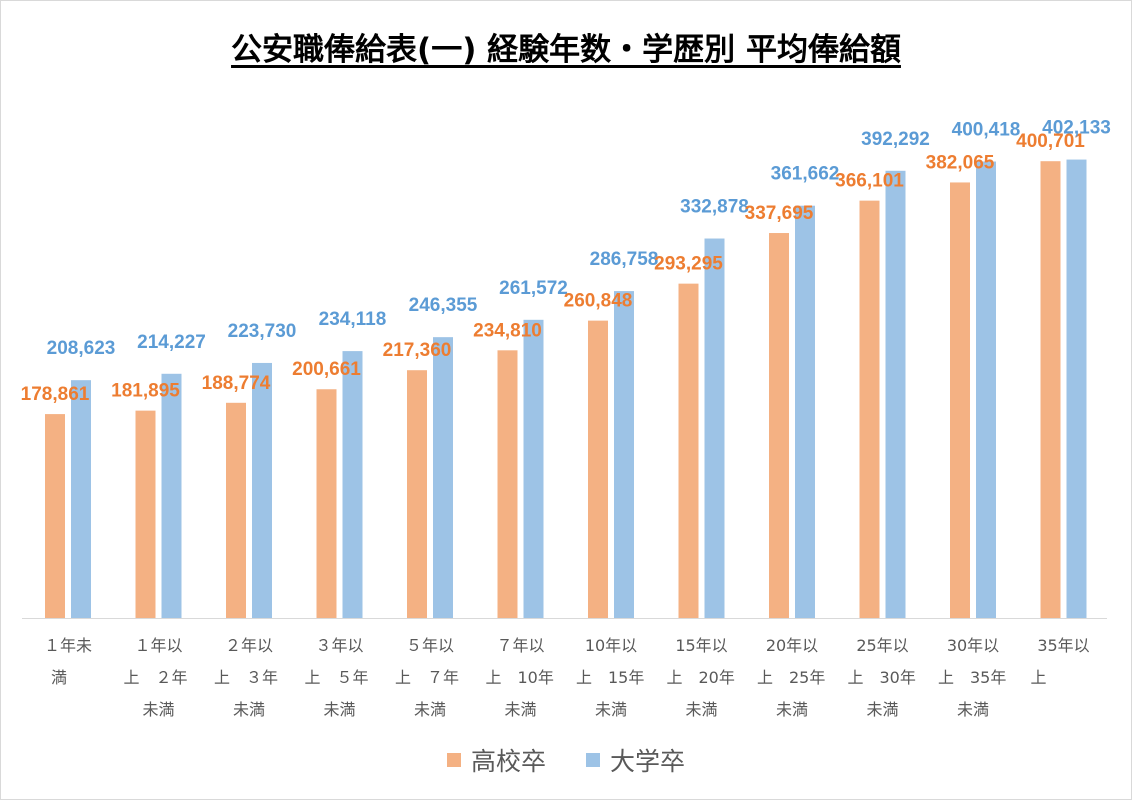 This screenshot has height=800, width=1132. I want to click on data-label-university: 246,355, so click(443, 305).